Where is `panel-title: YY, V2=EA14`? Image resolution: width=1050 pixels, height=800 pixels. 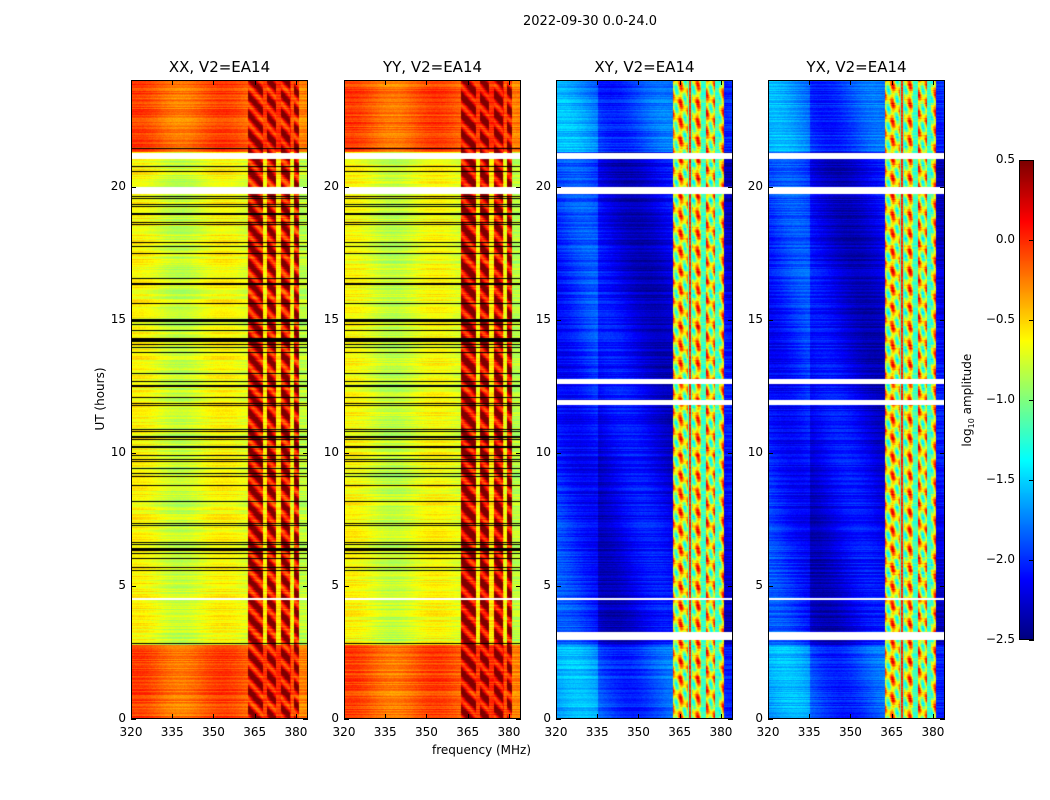
panel-title: YY, V2=EA14 is located at coordinates (432, 67).